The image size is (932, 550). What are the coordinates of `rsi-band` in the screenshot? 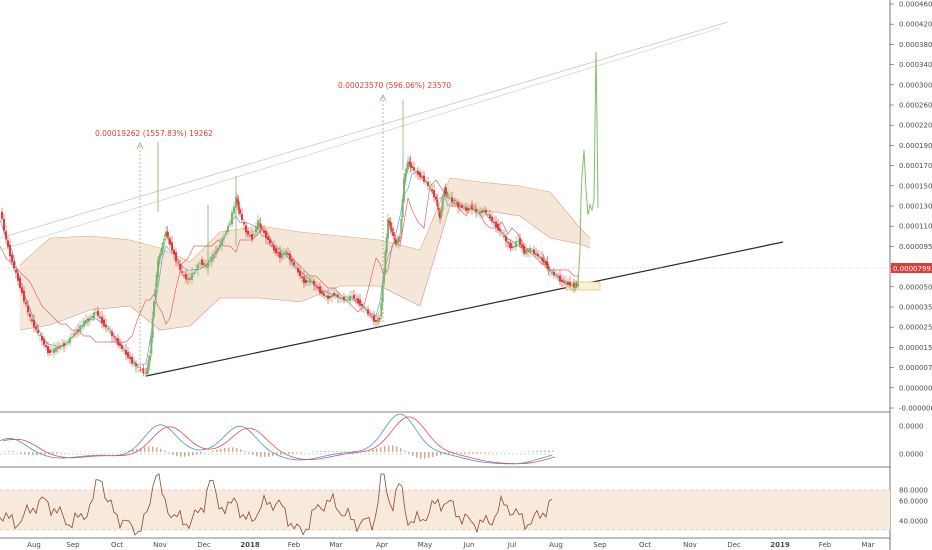 It's located at (445, 510).